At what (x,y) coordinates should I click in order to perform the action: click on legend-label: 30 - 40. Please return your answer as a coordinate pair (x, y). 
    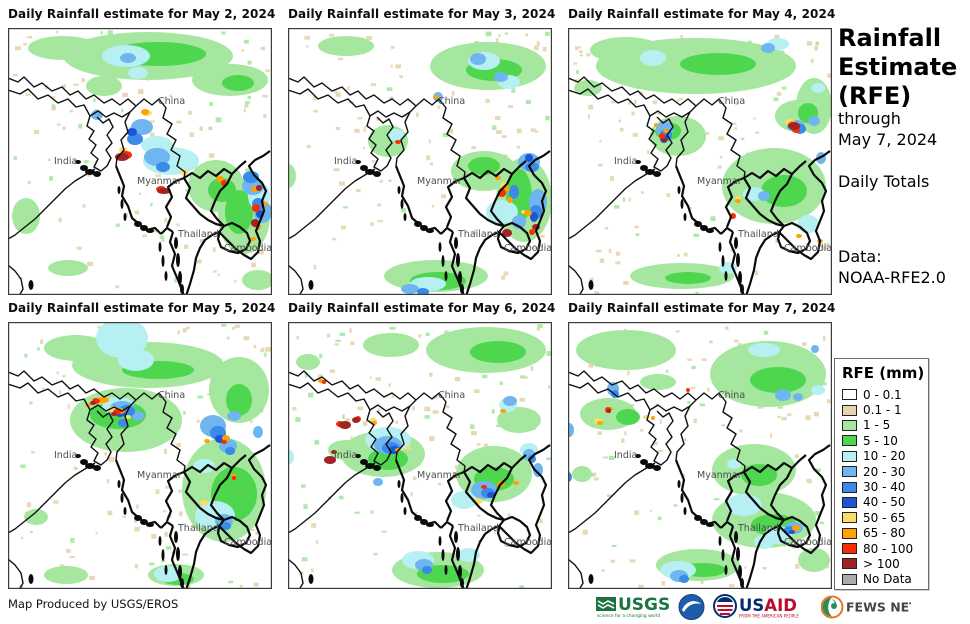
    Looking at the image, I should click on (884, 487).